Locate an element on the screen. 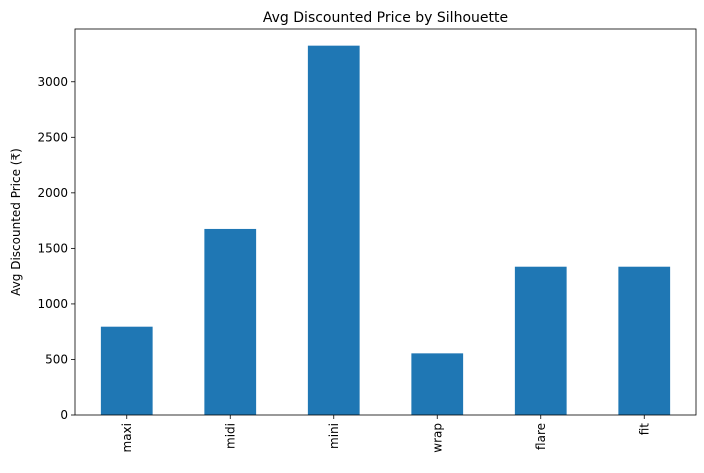  bar-maxi is located at coordinates (126, 370).